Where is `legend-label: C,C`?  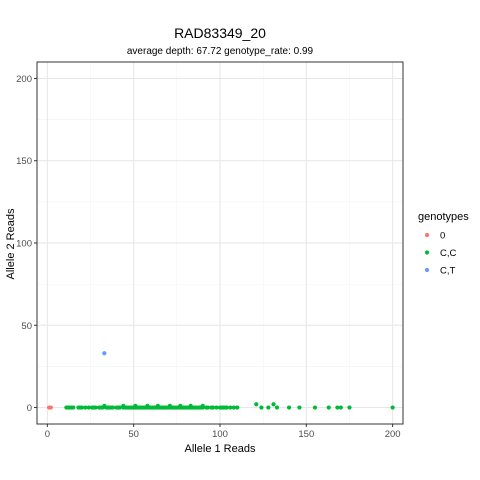 legend-label: C,C is located at coordinates (448, 253).